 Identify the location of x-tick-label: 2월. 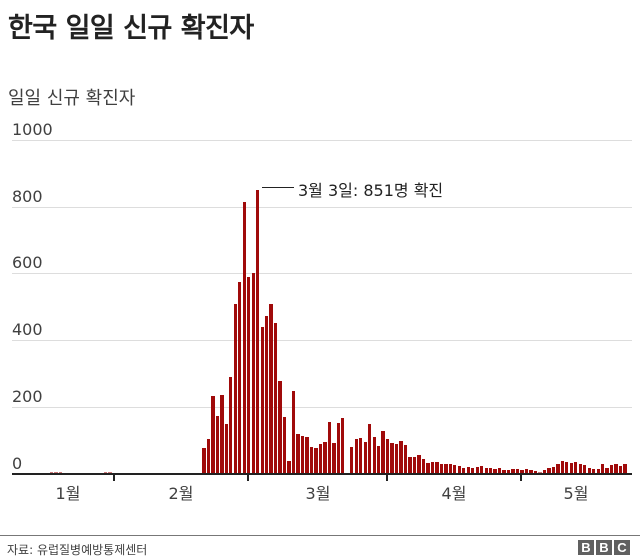
(181, 493).